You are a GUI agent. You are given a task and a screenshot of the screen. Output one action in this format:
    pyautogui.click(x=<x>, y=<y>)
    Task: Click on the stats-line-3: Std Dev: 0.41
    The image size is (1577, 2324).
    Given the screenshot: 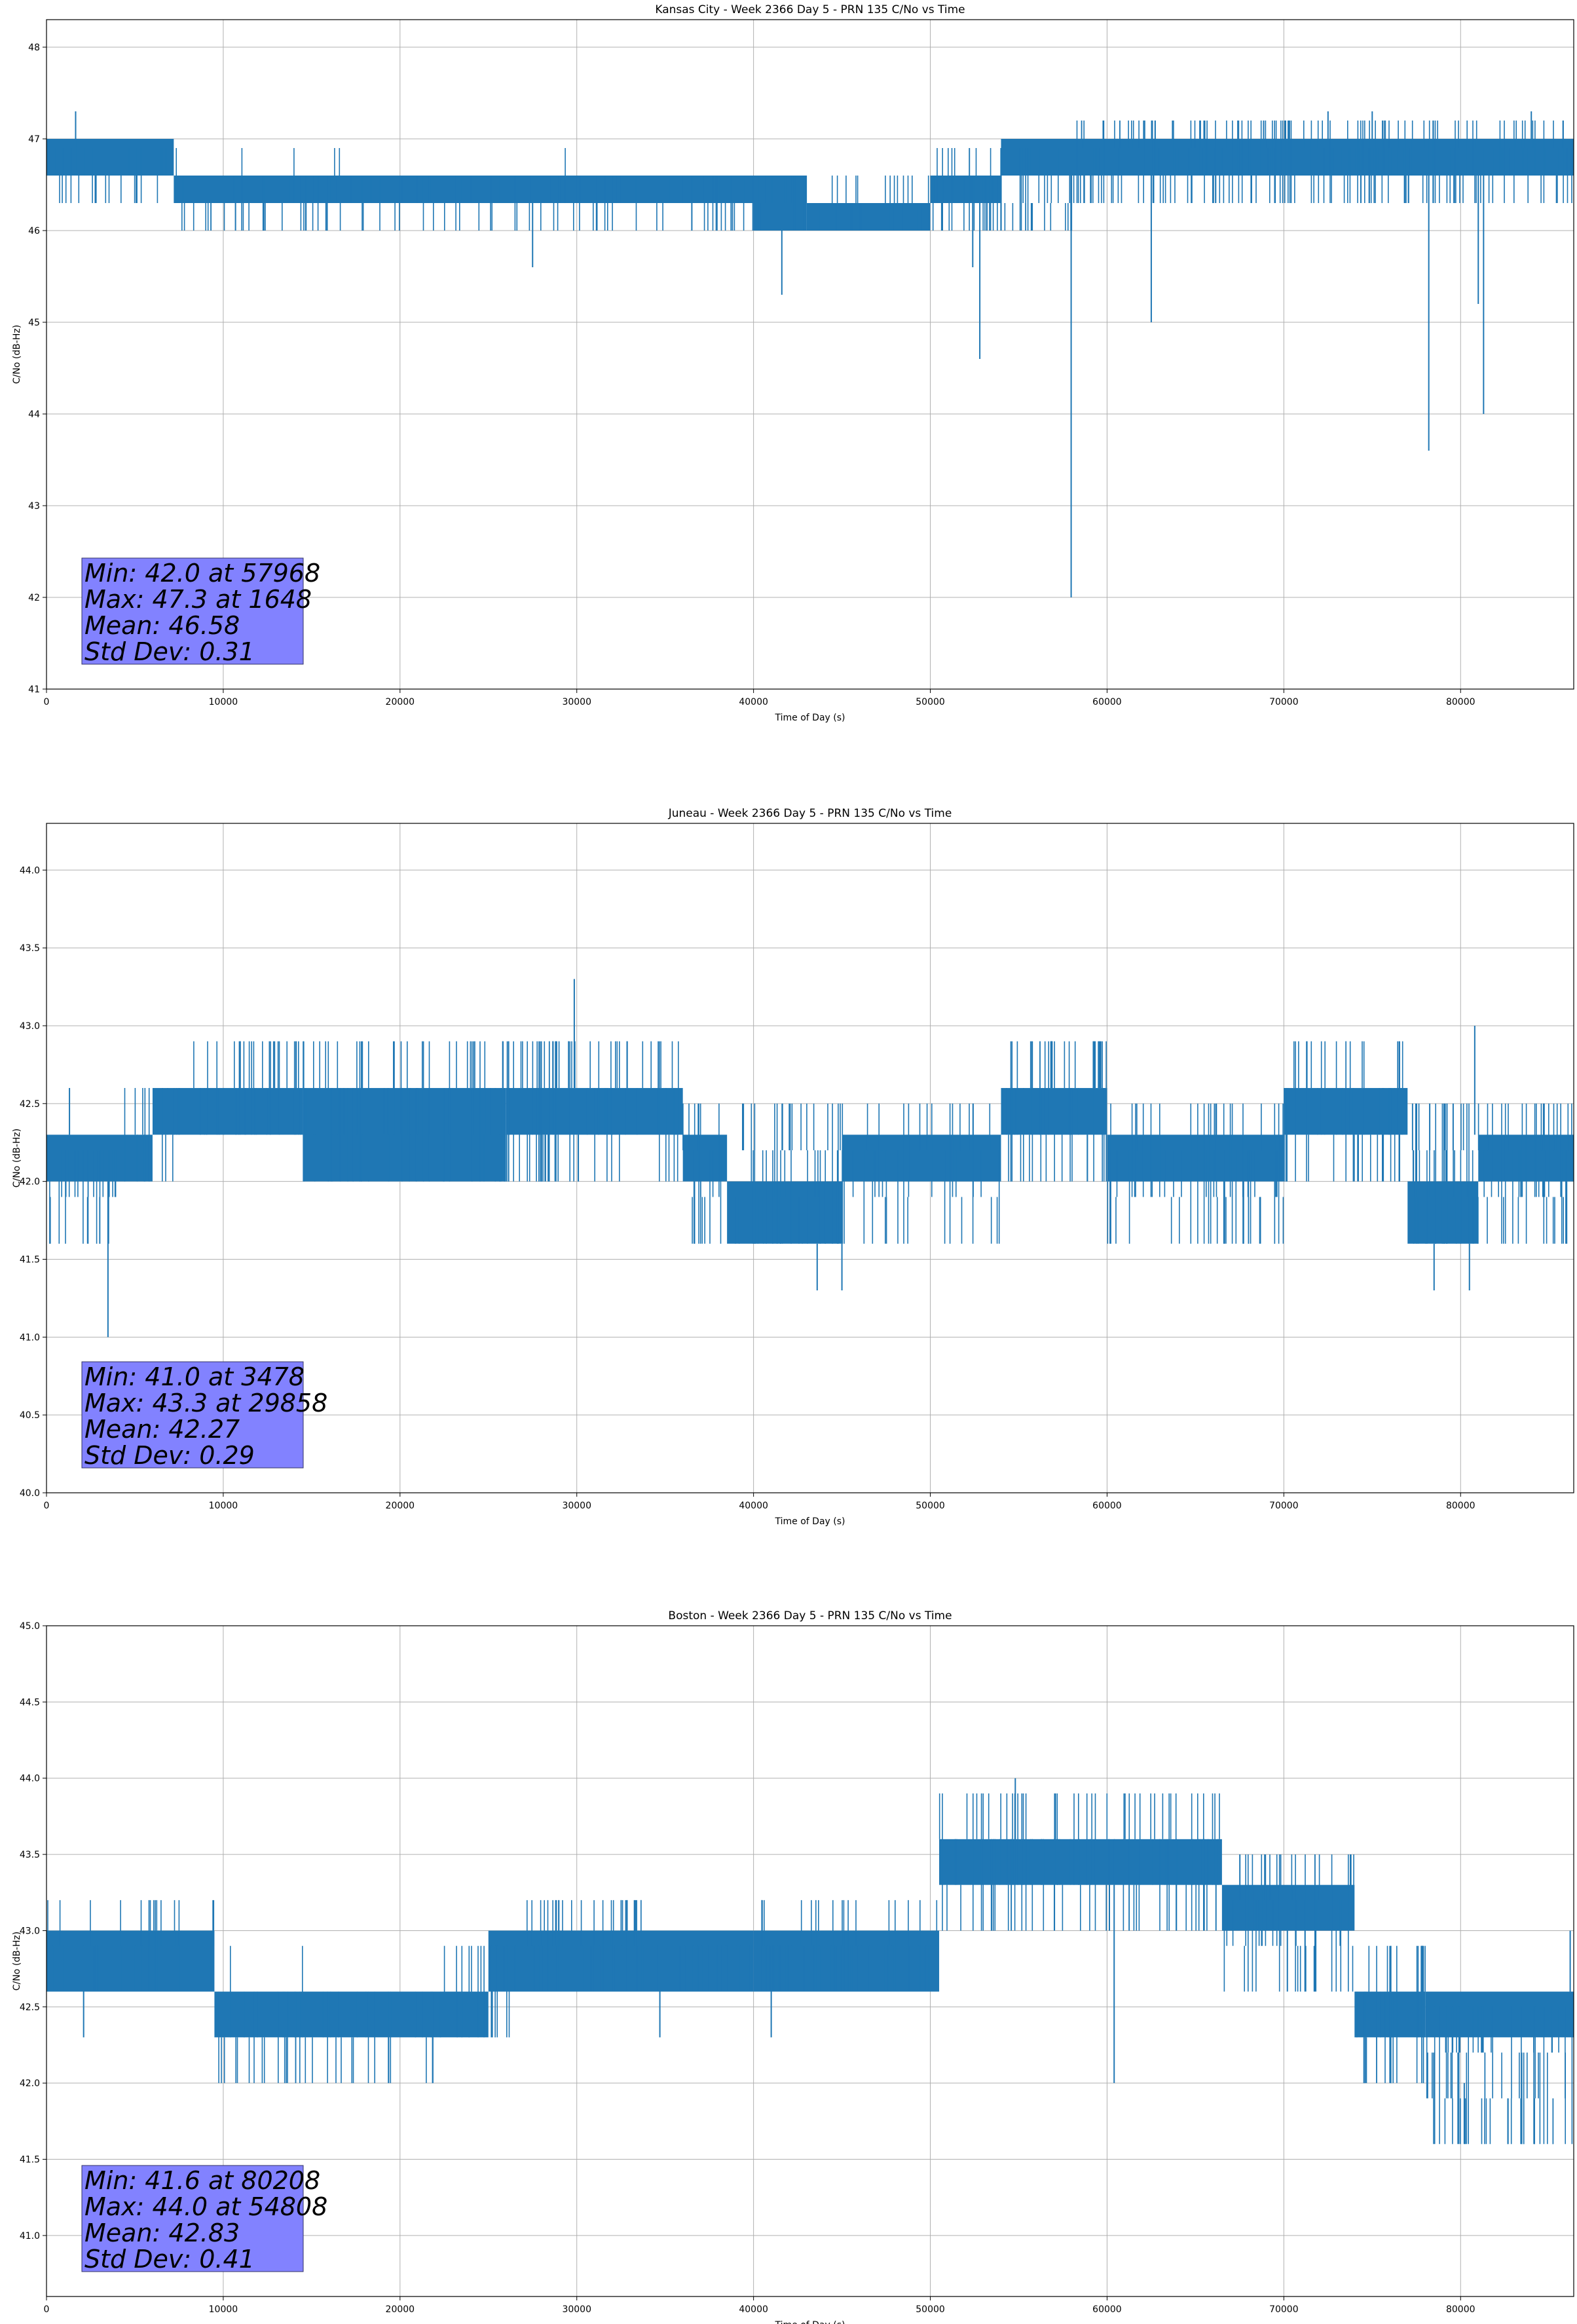 What is the action you would take?
    pyautogui.click(x=169, y=2259)
    